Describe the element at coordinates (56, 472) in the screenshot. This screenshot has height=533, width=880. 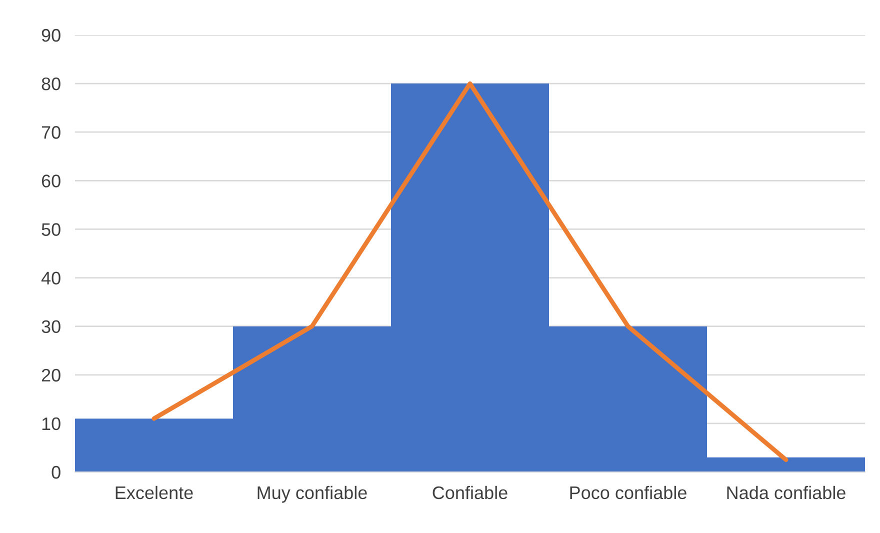
I see `y-tick-label: 0` at that location.